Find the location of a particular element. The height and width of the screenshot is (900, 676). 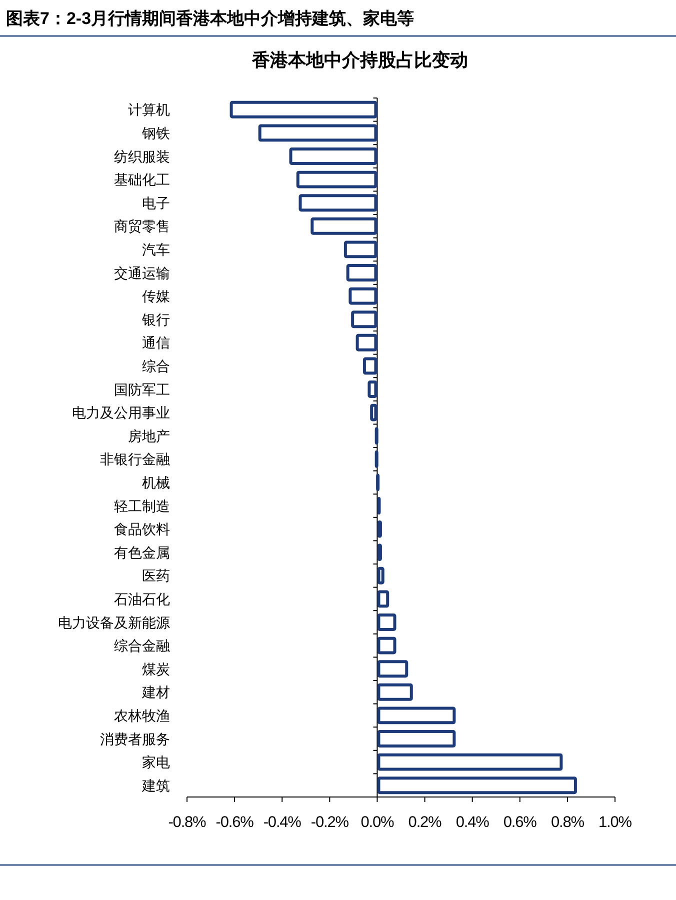

x-tick-label: -0.2% is located at coordinates (330, 822).